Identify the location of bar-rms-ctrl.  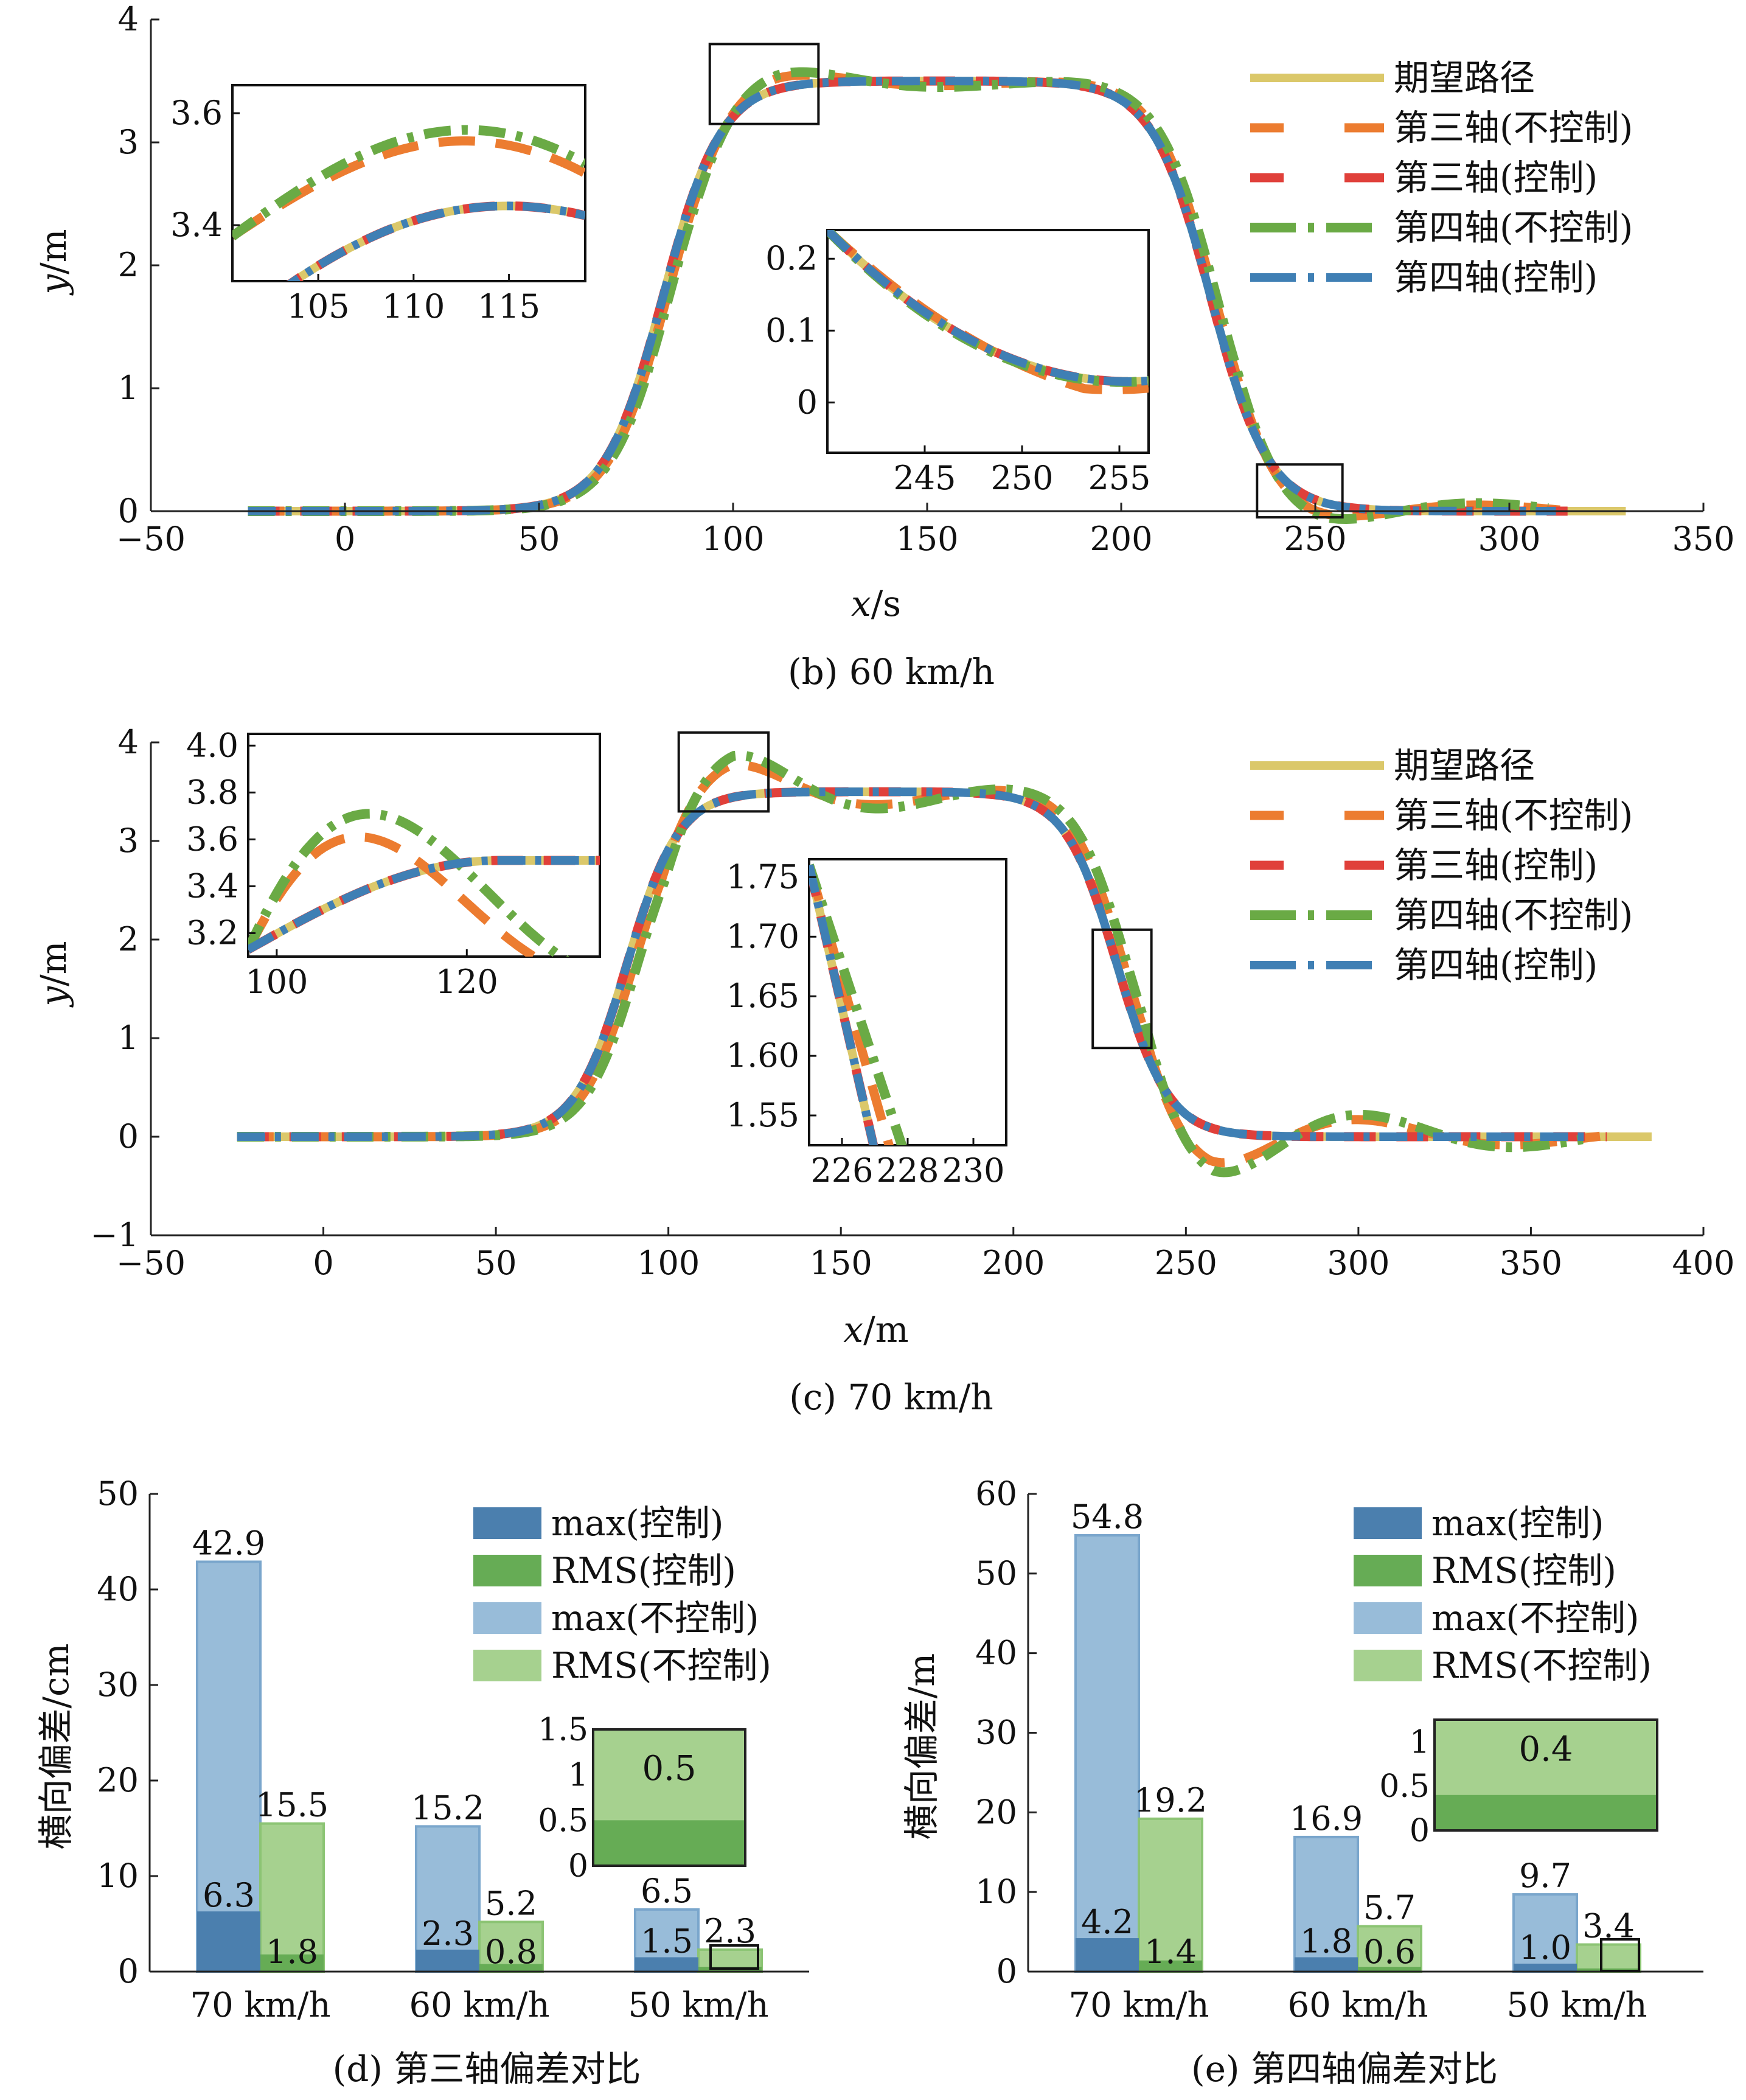
(1170, 1966).